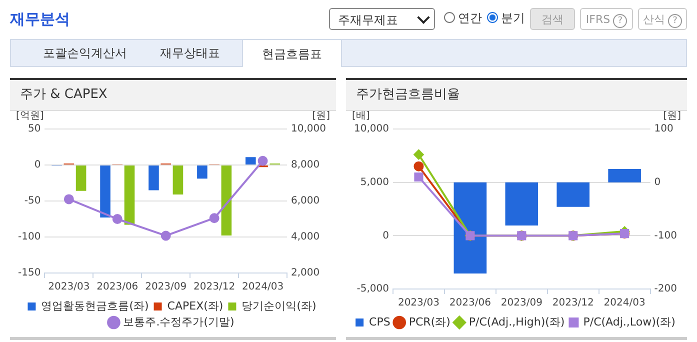 This screenshot has width=697, height=342. I want to click on legend-label: CPS, so click(379, 321).